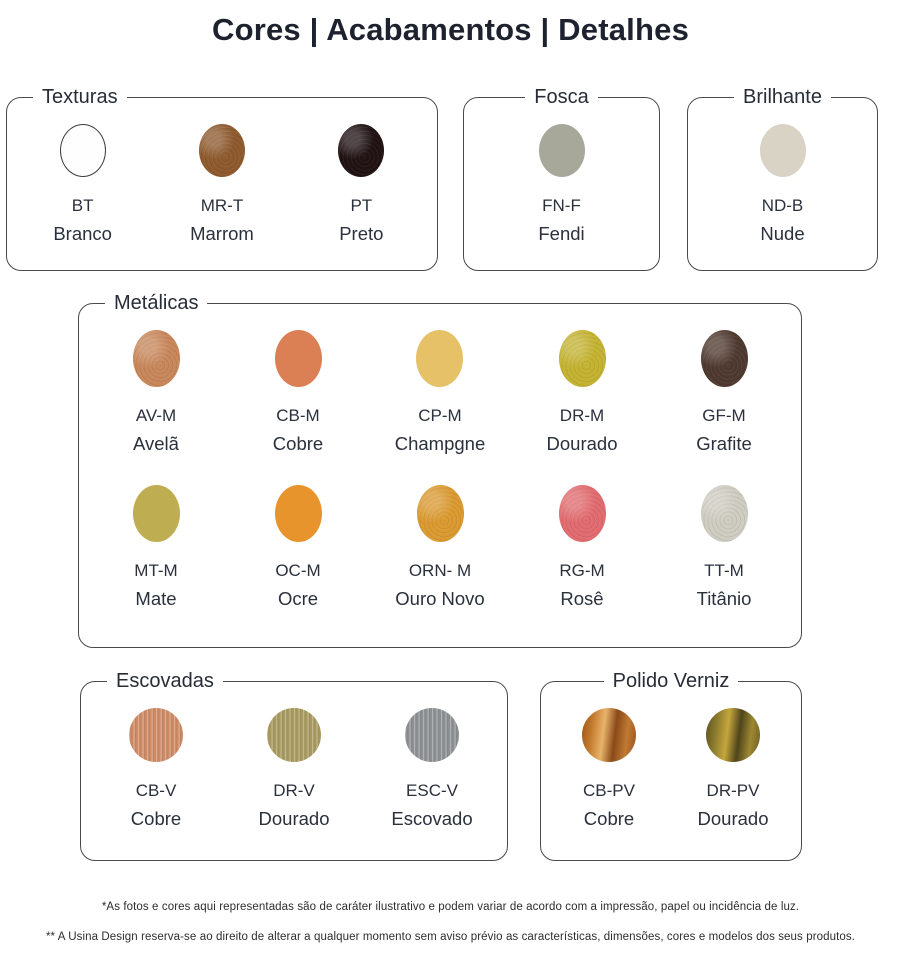 Image resolution: width=901 pixels, height=972 pixels. What do you see at coordinates (298, 415) in the screenshot?
I see `swatch-code: CB-M` at bounding box center [298, 415].